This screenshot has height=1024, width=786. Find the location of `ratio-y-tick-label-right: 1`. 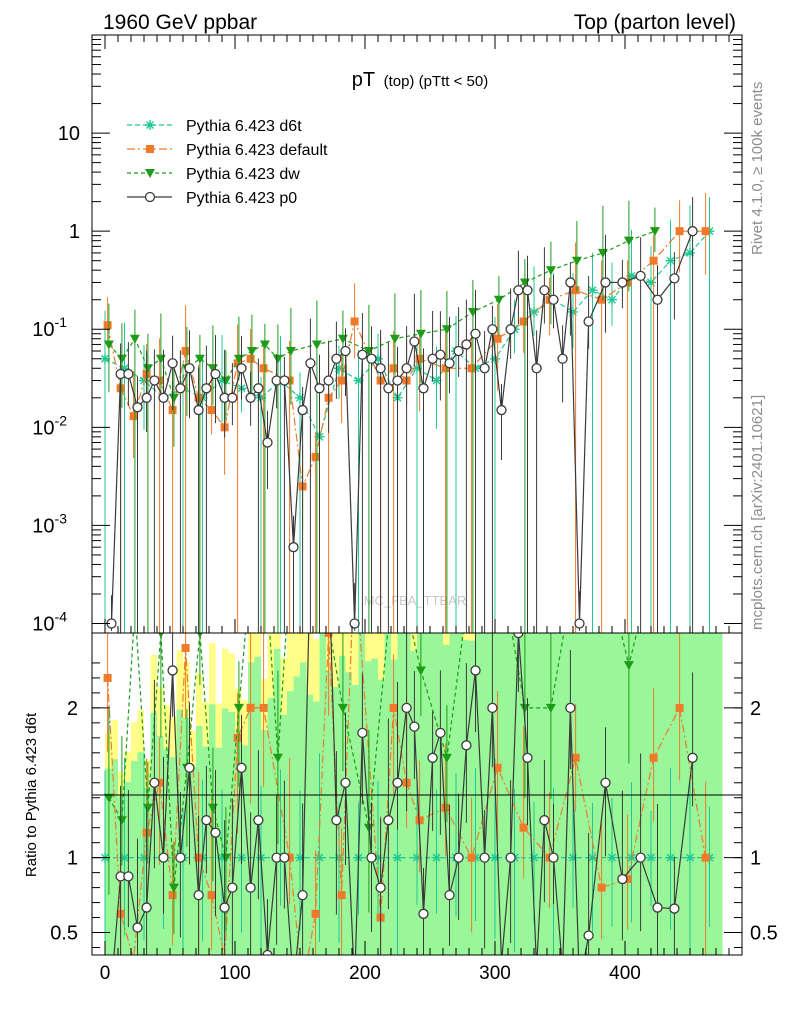

ratio-y-tick-label-right: 1 is located at coordinates (755, 859).